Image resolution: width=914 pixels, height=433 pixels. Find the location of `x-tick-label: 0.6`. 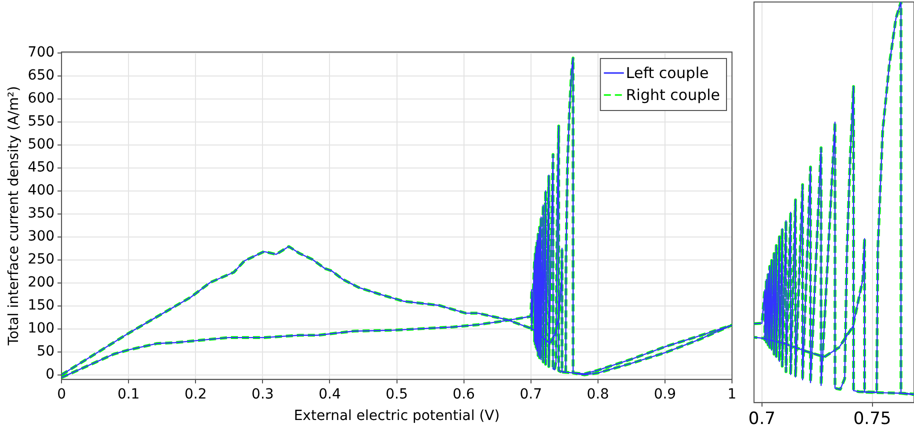

x-tick-label: 0.6 is located at coordinates (464, 394).